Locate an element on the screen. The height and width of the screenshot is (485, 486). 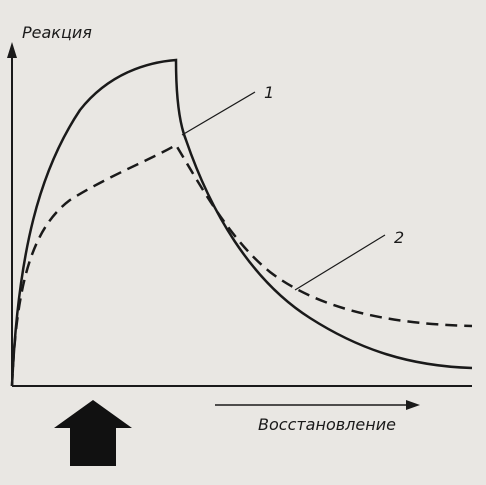
x-axis-label: Восстановление is located at coordinates (327, 424).